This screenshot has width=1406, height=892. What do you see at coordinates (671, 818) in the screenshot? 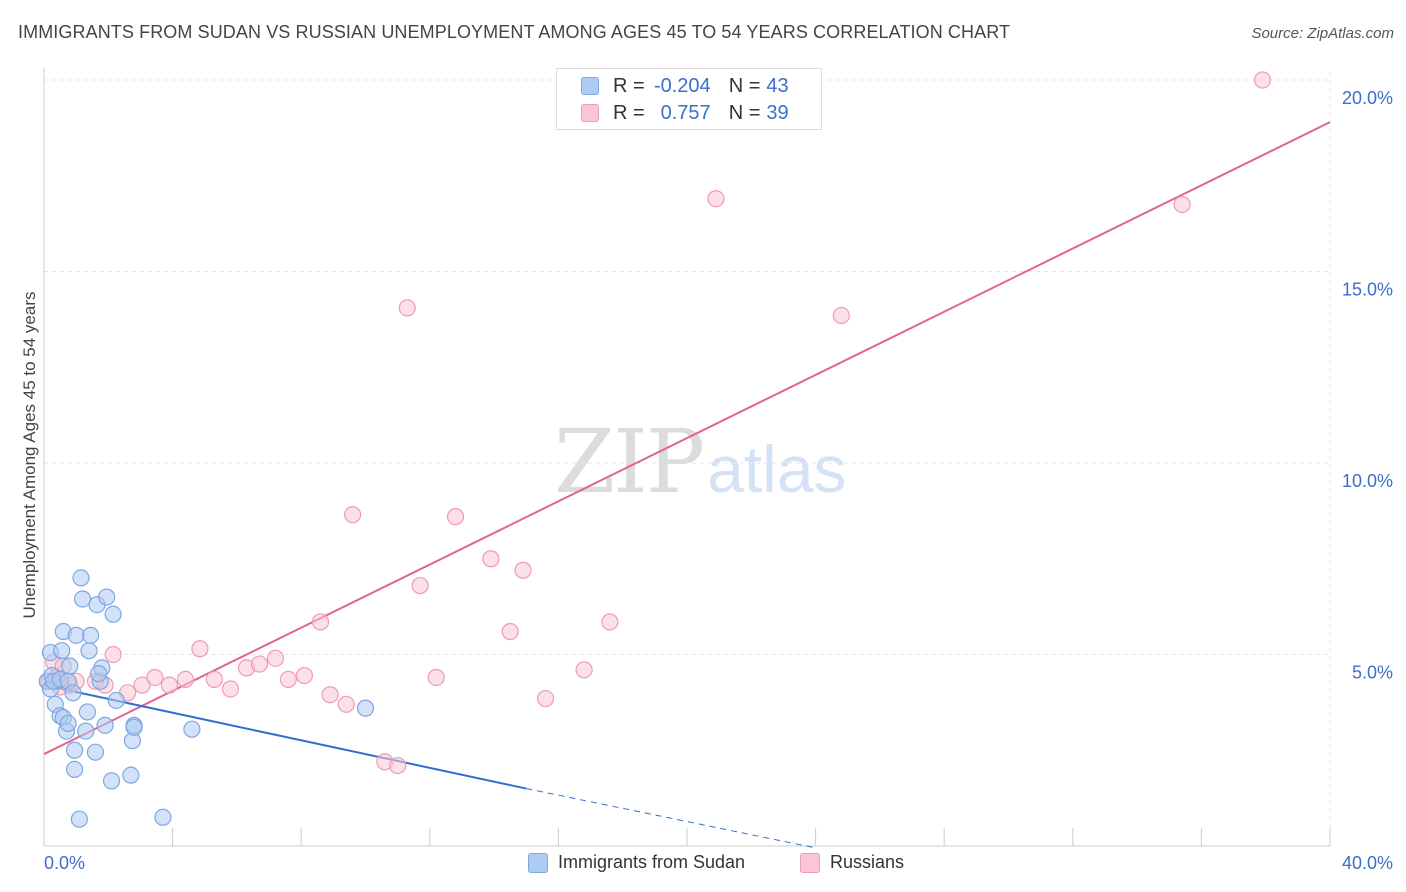
I see `trend-line-sudan-extension` at bounding box center [671, 818].